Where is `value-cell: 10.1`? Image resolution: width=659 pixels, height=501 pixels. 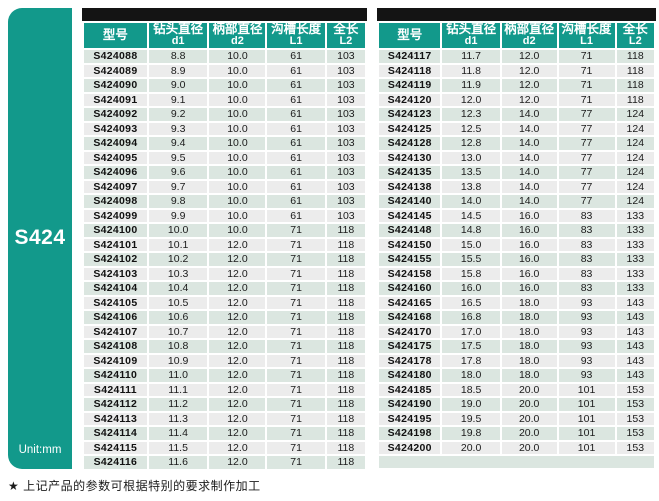
value-cell: 10.1 is located at coordinates (178, 244).